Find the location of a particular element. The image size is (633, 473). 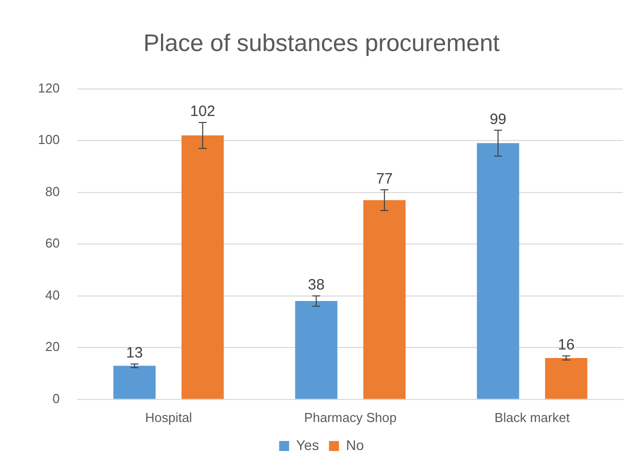

data-label: 102 is located at coordinates (203, 111).